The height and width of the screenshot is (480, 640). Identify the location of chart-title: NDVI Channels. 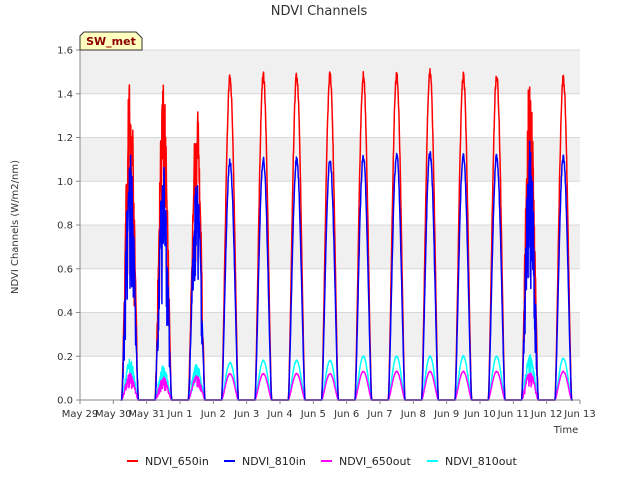
(319, 11).